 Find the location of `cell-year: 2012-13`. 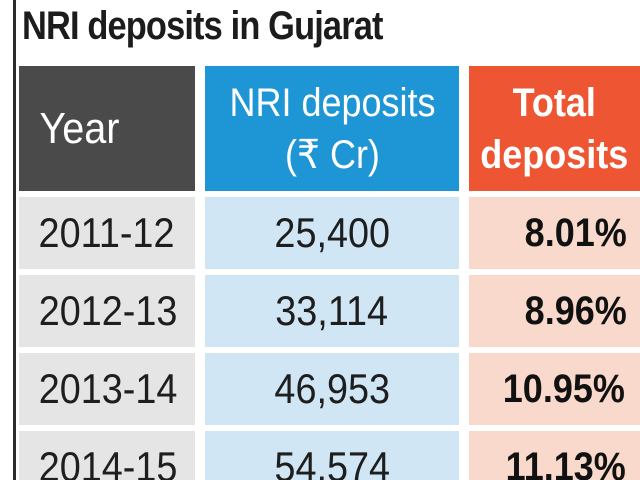

cell-year: 2012-13 is located at coordinates (107, 311).